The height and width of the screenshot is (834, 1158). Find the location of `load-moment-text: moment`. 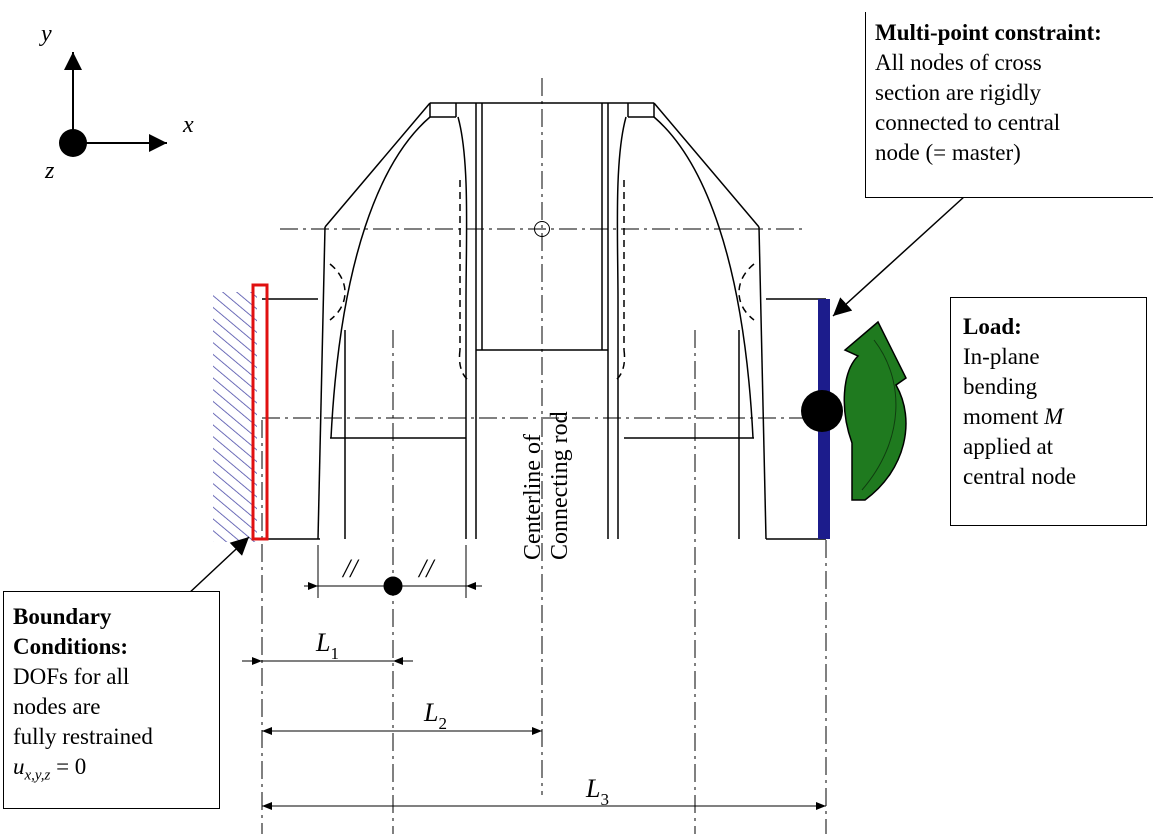

load-moment-text: moment is located at coordinates (1004, 416).